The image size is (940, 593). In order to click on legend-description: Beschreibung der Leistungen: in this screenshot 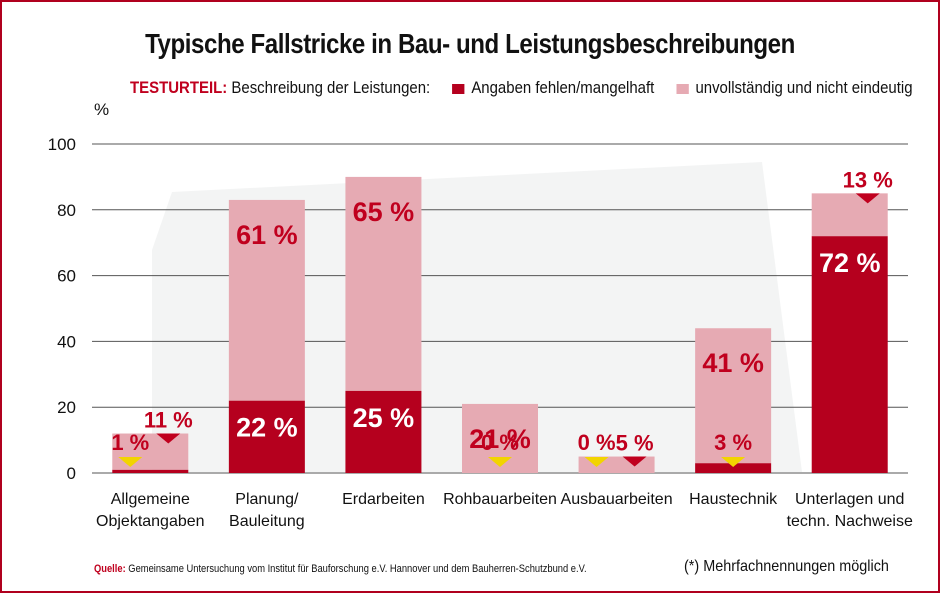, I will do `click(331, 87)`.